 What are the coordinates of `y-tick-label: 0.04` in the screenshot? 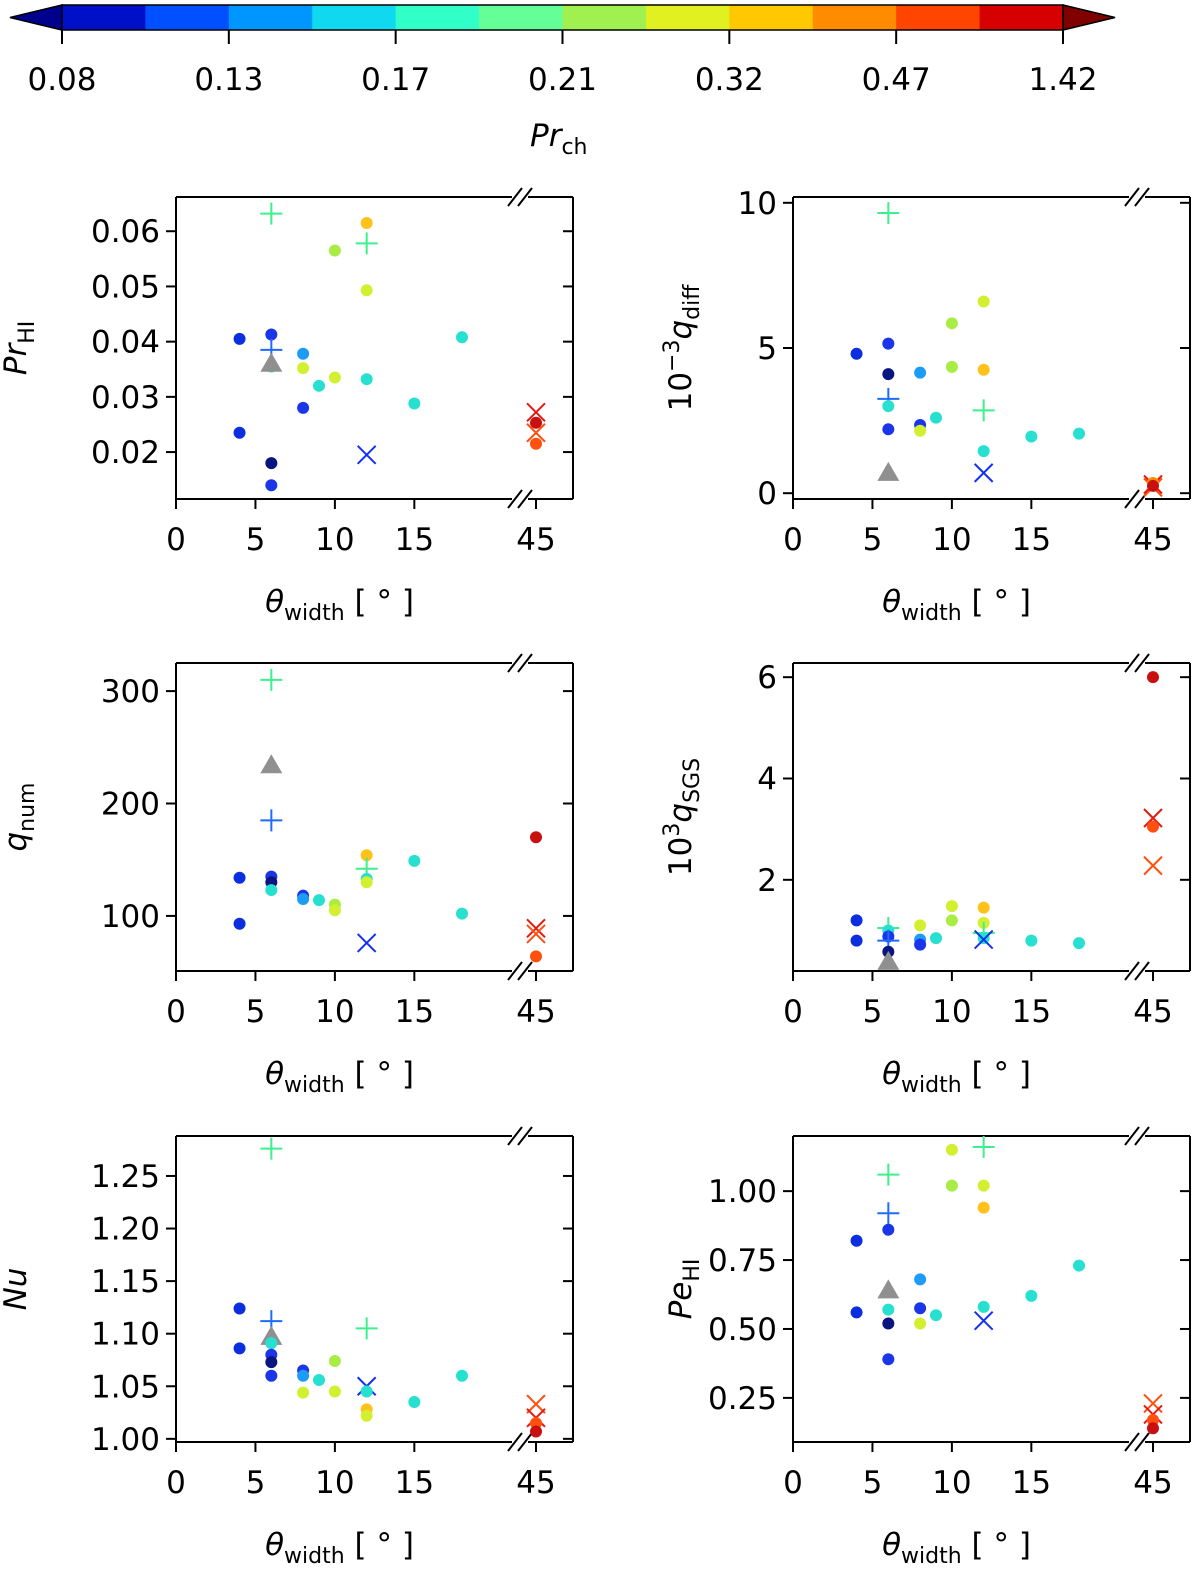 It's located at (125, 343).